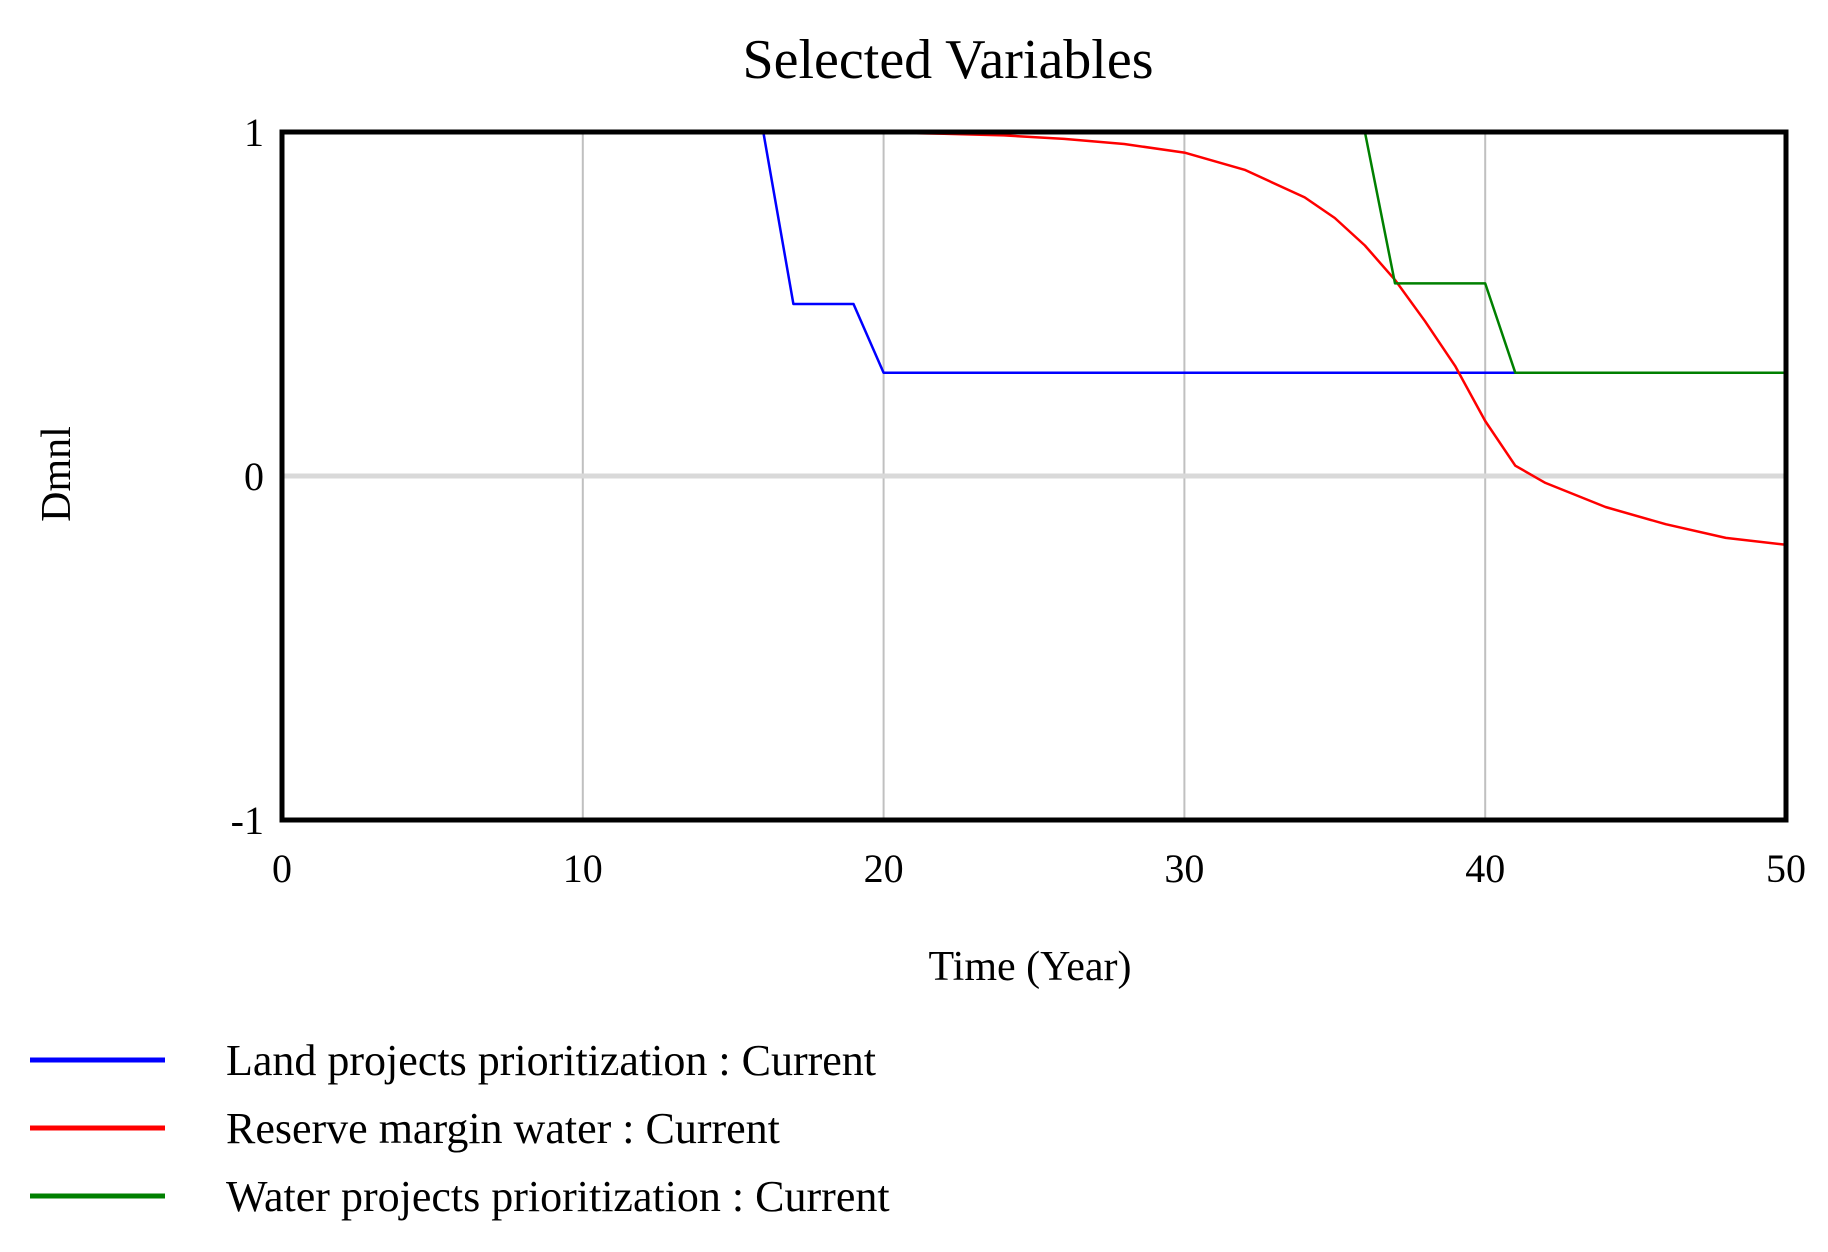  I want to click on x-tick-label: 40, so click(1485, 868).